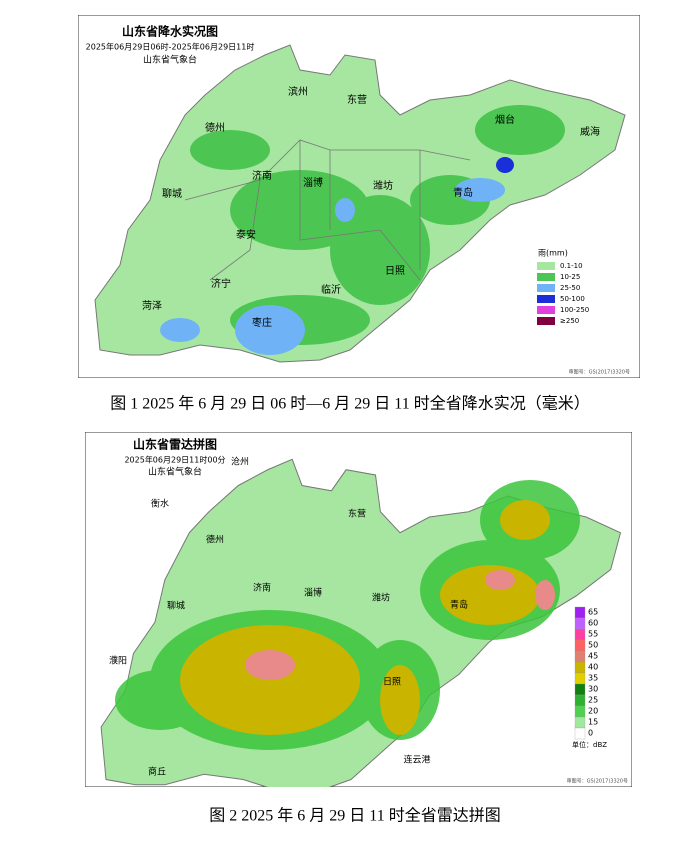 This screenshot has width=700, height=848. Describe the element at coordinates (574, 310) in the screenshot. I see `legend-label: 100-250` at that location.